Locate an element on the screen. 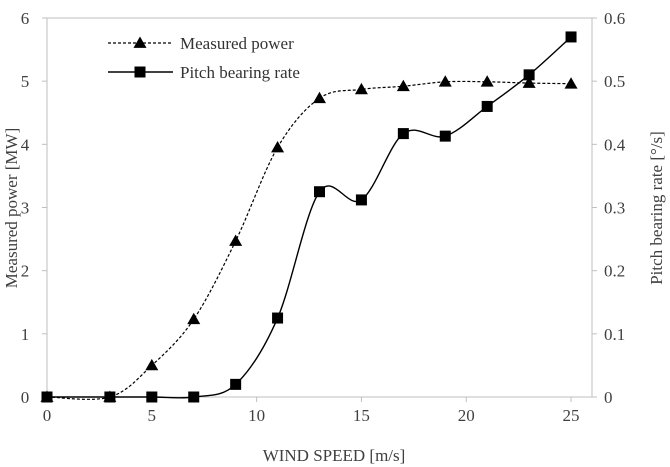 The height and width of the screenshot is (467, 670). legend-marker-square is located at coordinates (140, 72).